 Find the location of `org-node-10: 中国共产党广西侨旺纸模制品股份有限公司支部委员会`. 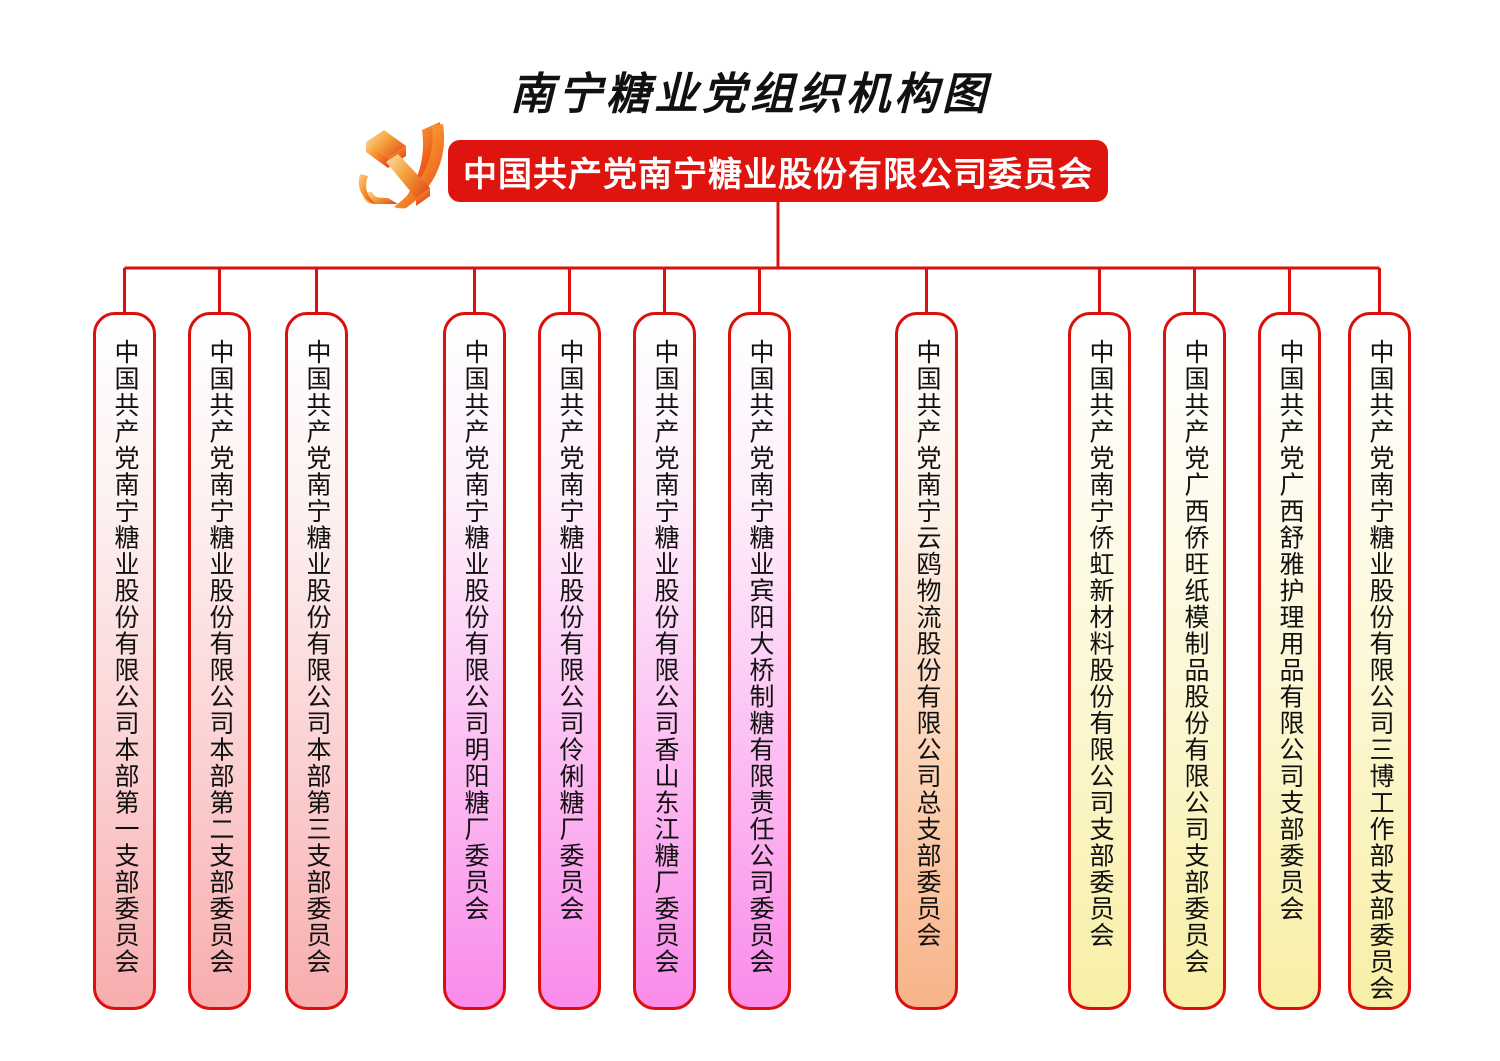

org-node-10: 中国共产党广西侨旺纸模制品股份有限公司支部委员会 is located at coordinates (1194, 661).